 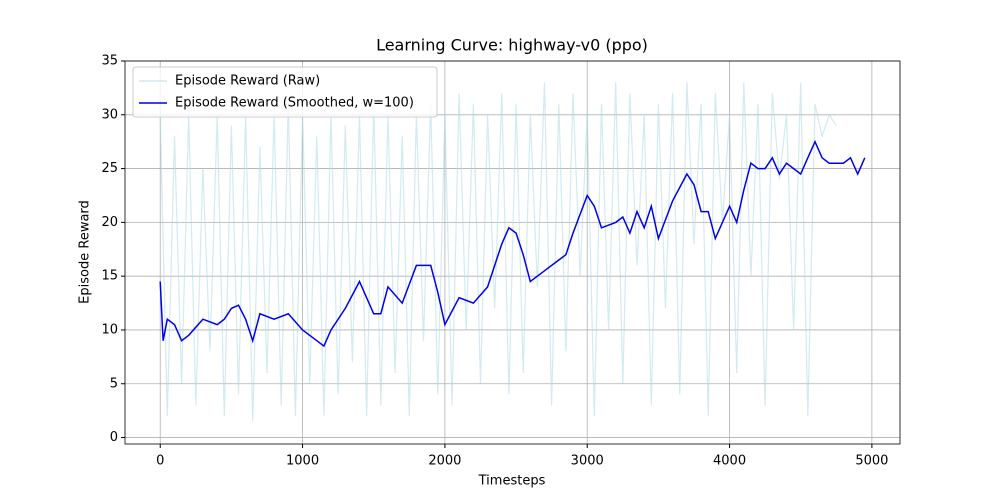 I want to click on x-tick-label: 4000, so click(x=729, y=461).